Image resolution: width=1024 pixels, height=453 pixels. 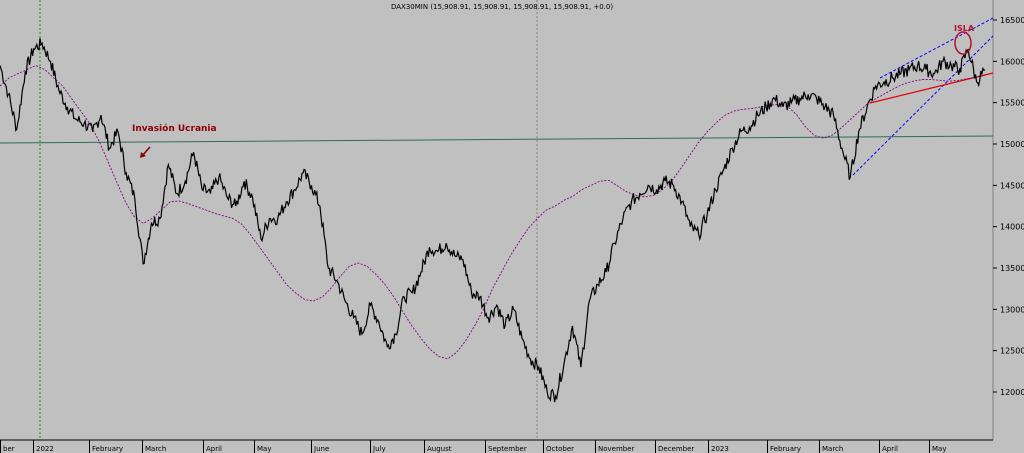 What do you see at coordinates (1012, 227) in the screenshot?
I see `y-tick-label: 14000` at bounding box center [1012, 227].